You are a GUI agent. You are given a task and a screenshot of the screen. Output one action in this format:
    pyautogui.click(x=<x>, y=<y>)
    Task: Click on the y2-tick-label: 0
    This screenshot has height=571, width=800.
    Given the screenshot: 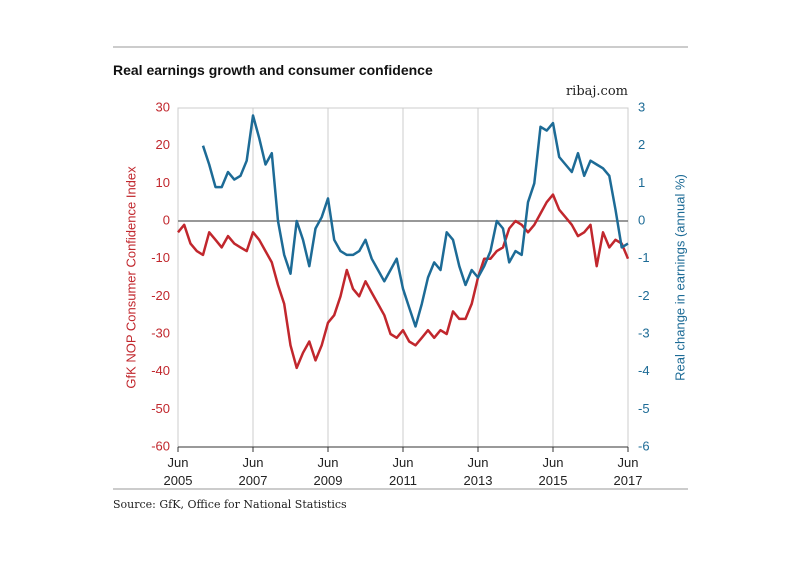 What is the action you would take?
    pyautogui.click(x=641, y=219)
    